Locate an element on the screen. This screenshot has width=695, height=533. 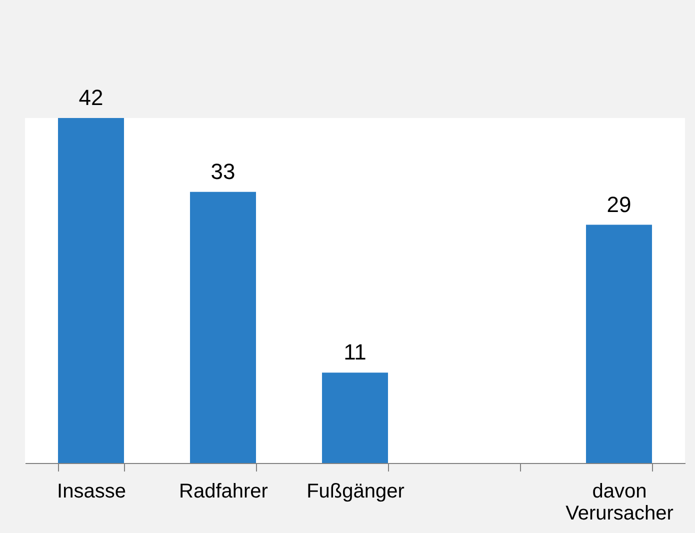
x-tick-label: Fußgänger is located at coordinates (355, 491).